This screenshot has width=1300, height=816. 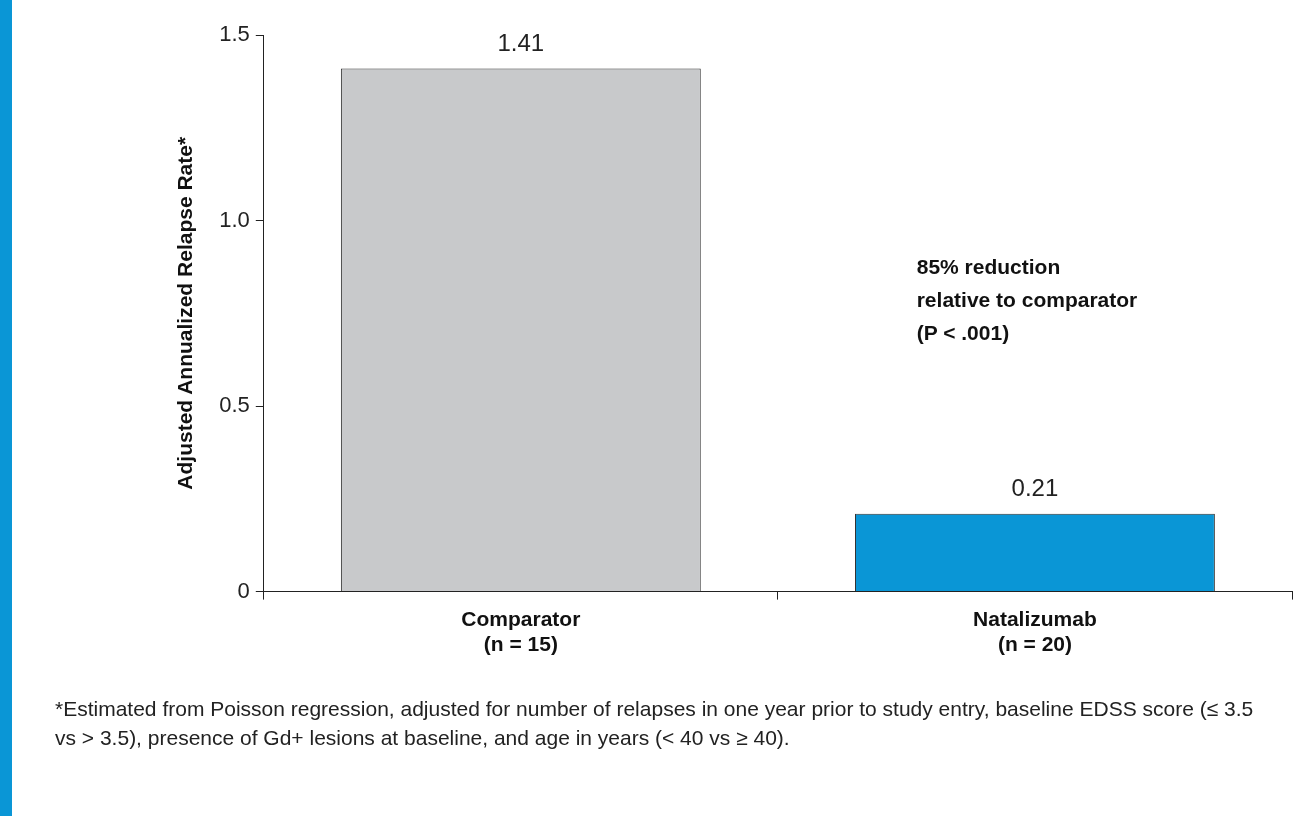 What do you see at coordinates (234, 219) in the screenshot?
I see `y-tick-label: 1.0` at bounding box center [234, 219].